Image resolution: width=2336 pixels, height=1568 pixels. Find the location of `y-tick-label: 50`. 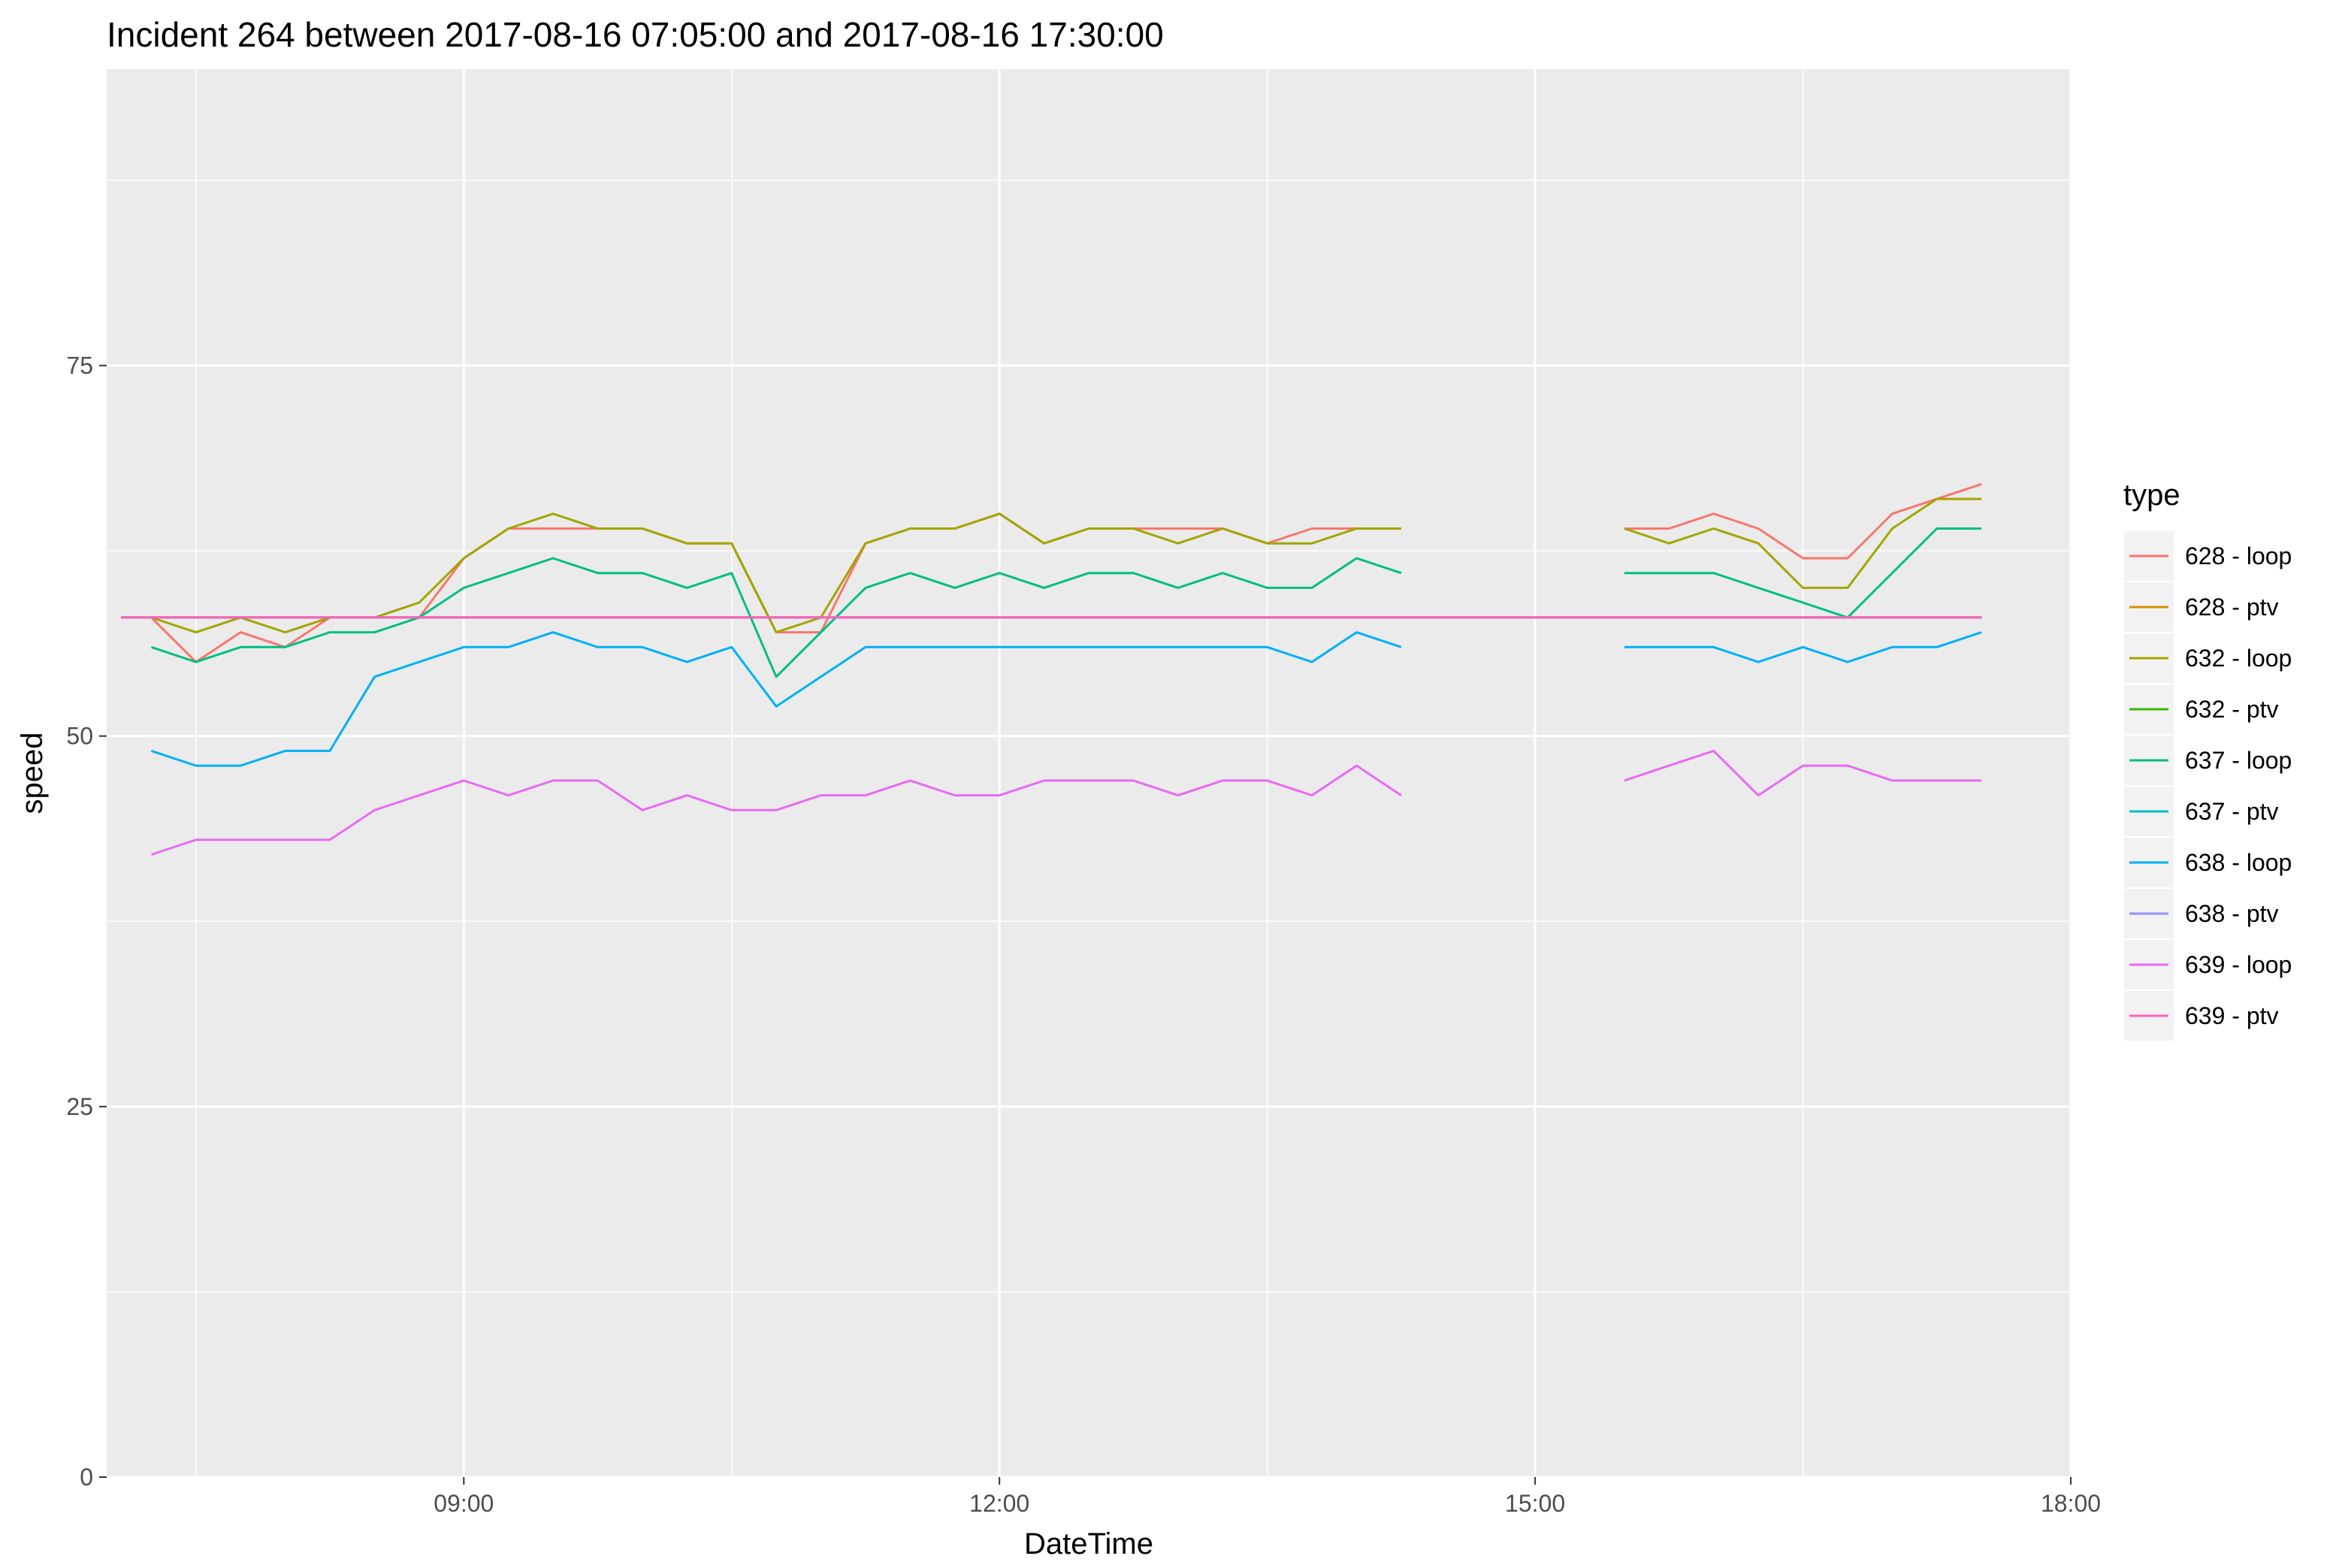

y-tick-label: 50 is located at coordinates (79, 736).